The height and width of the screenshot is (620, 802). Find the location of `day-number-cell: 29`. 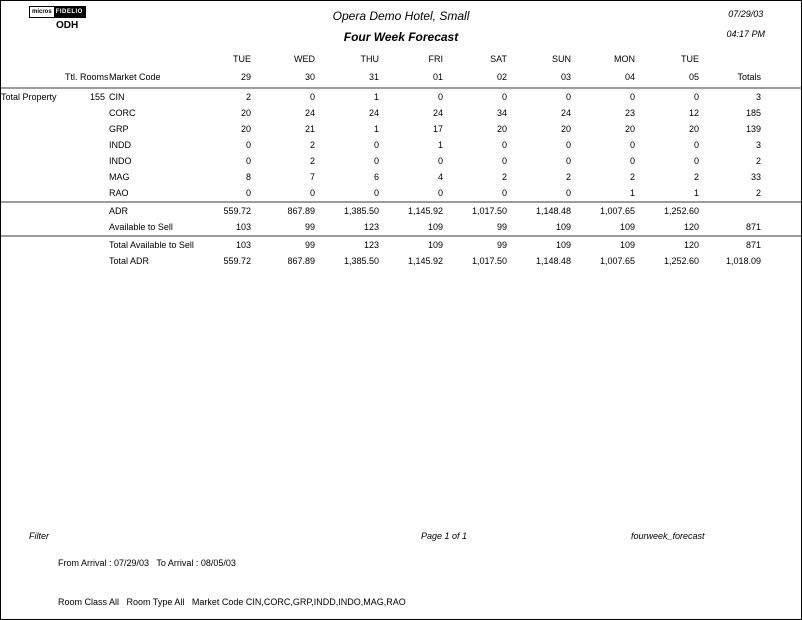

day-number-cell: 29 is located at coordinates (223, 78).